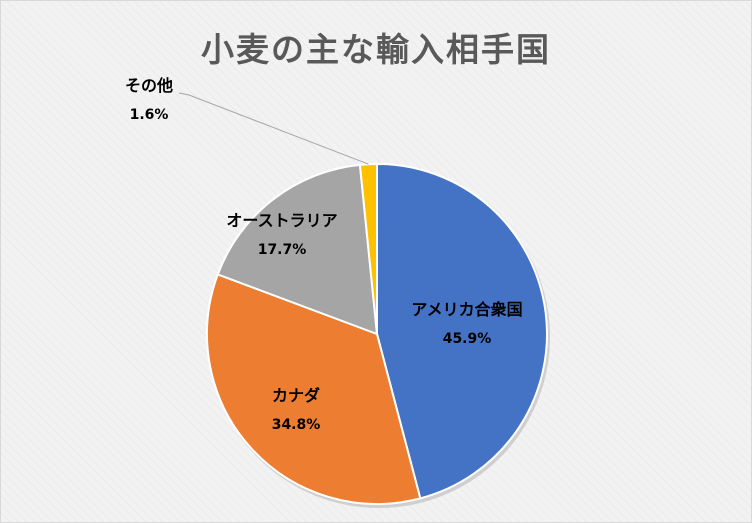 This screenshot has height=523, width=752. I want to click on pie-slice-australia, so click(297, 249).